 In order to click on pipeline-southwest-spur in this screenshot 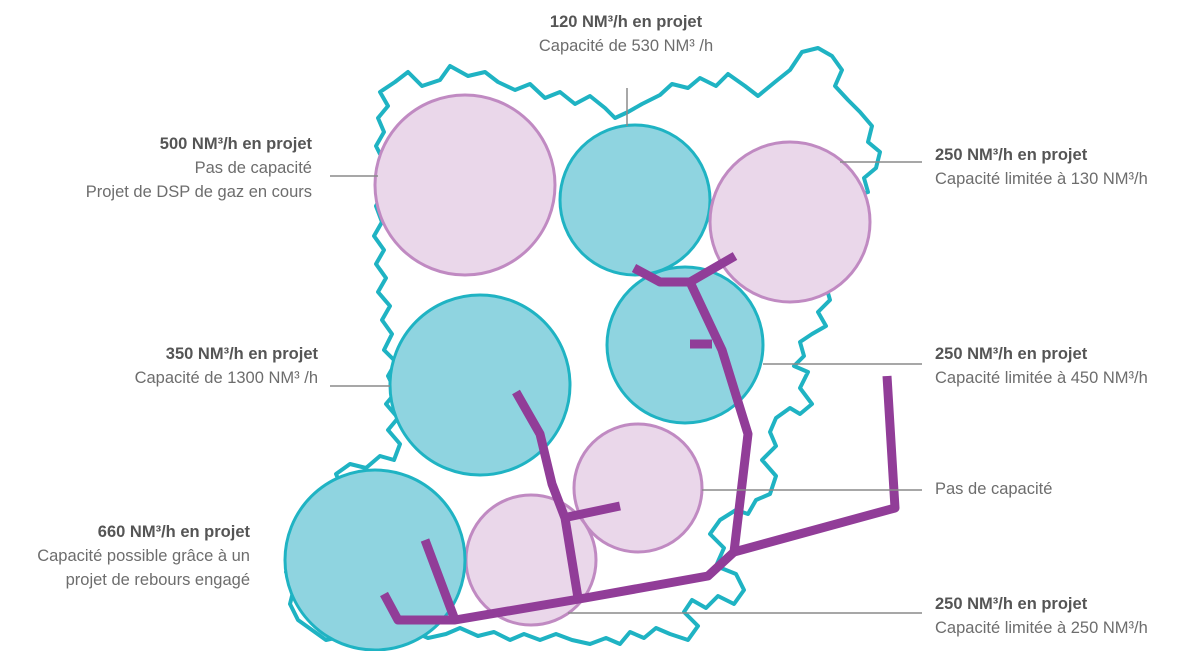, I will do `click(440, 580)`.